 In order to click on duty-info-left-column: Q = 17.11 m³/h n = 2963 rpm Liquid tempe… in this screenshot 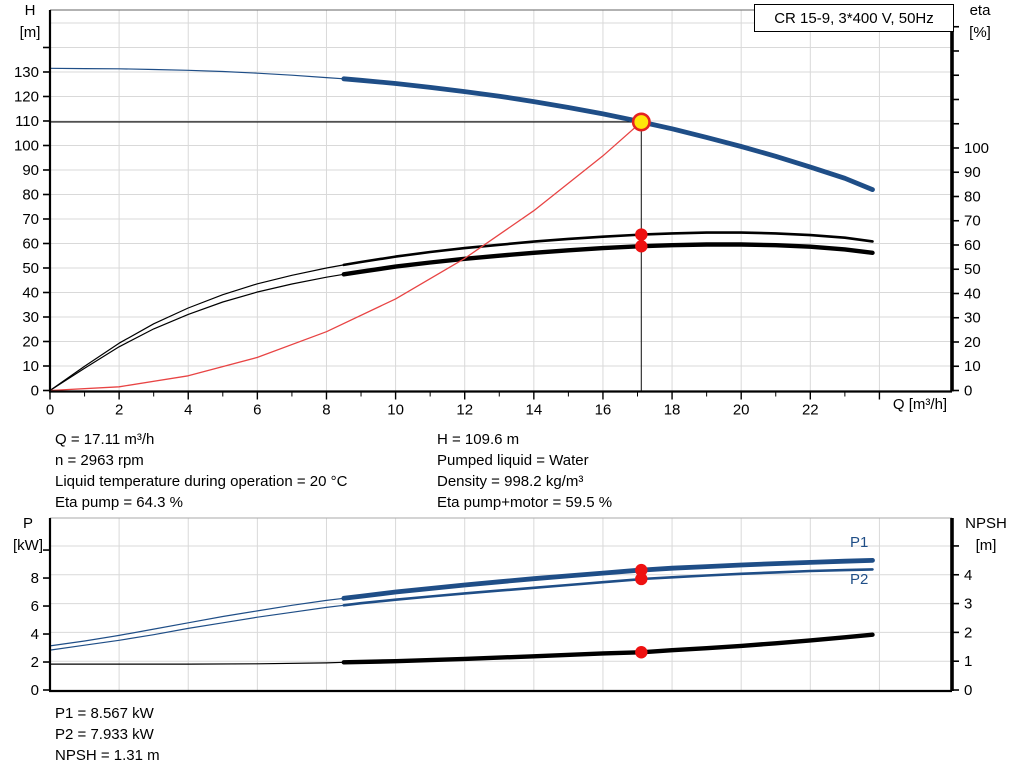, I will do `click(201, 471)`.